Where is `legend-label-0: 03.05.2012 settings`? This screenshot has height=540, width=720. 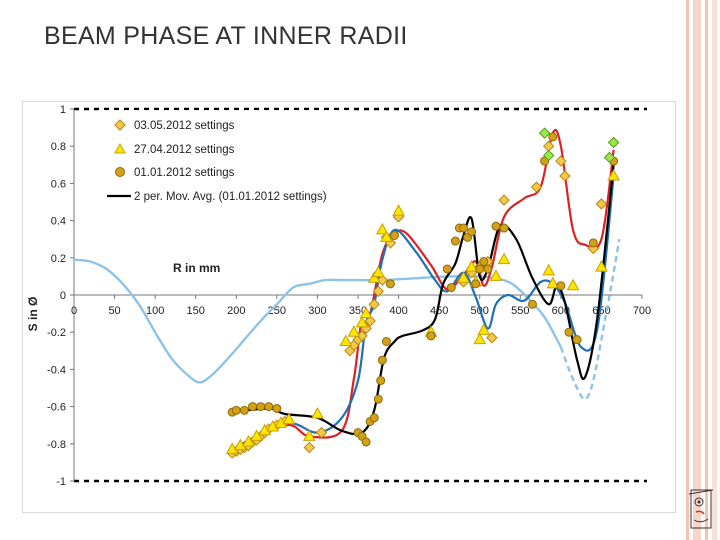 legend-label-0: 03.05.2012 settings is located at coordinates (184, 126).